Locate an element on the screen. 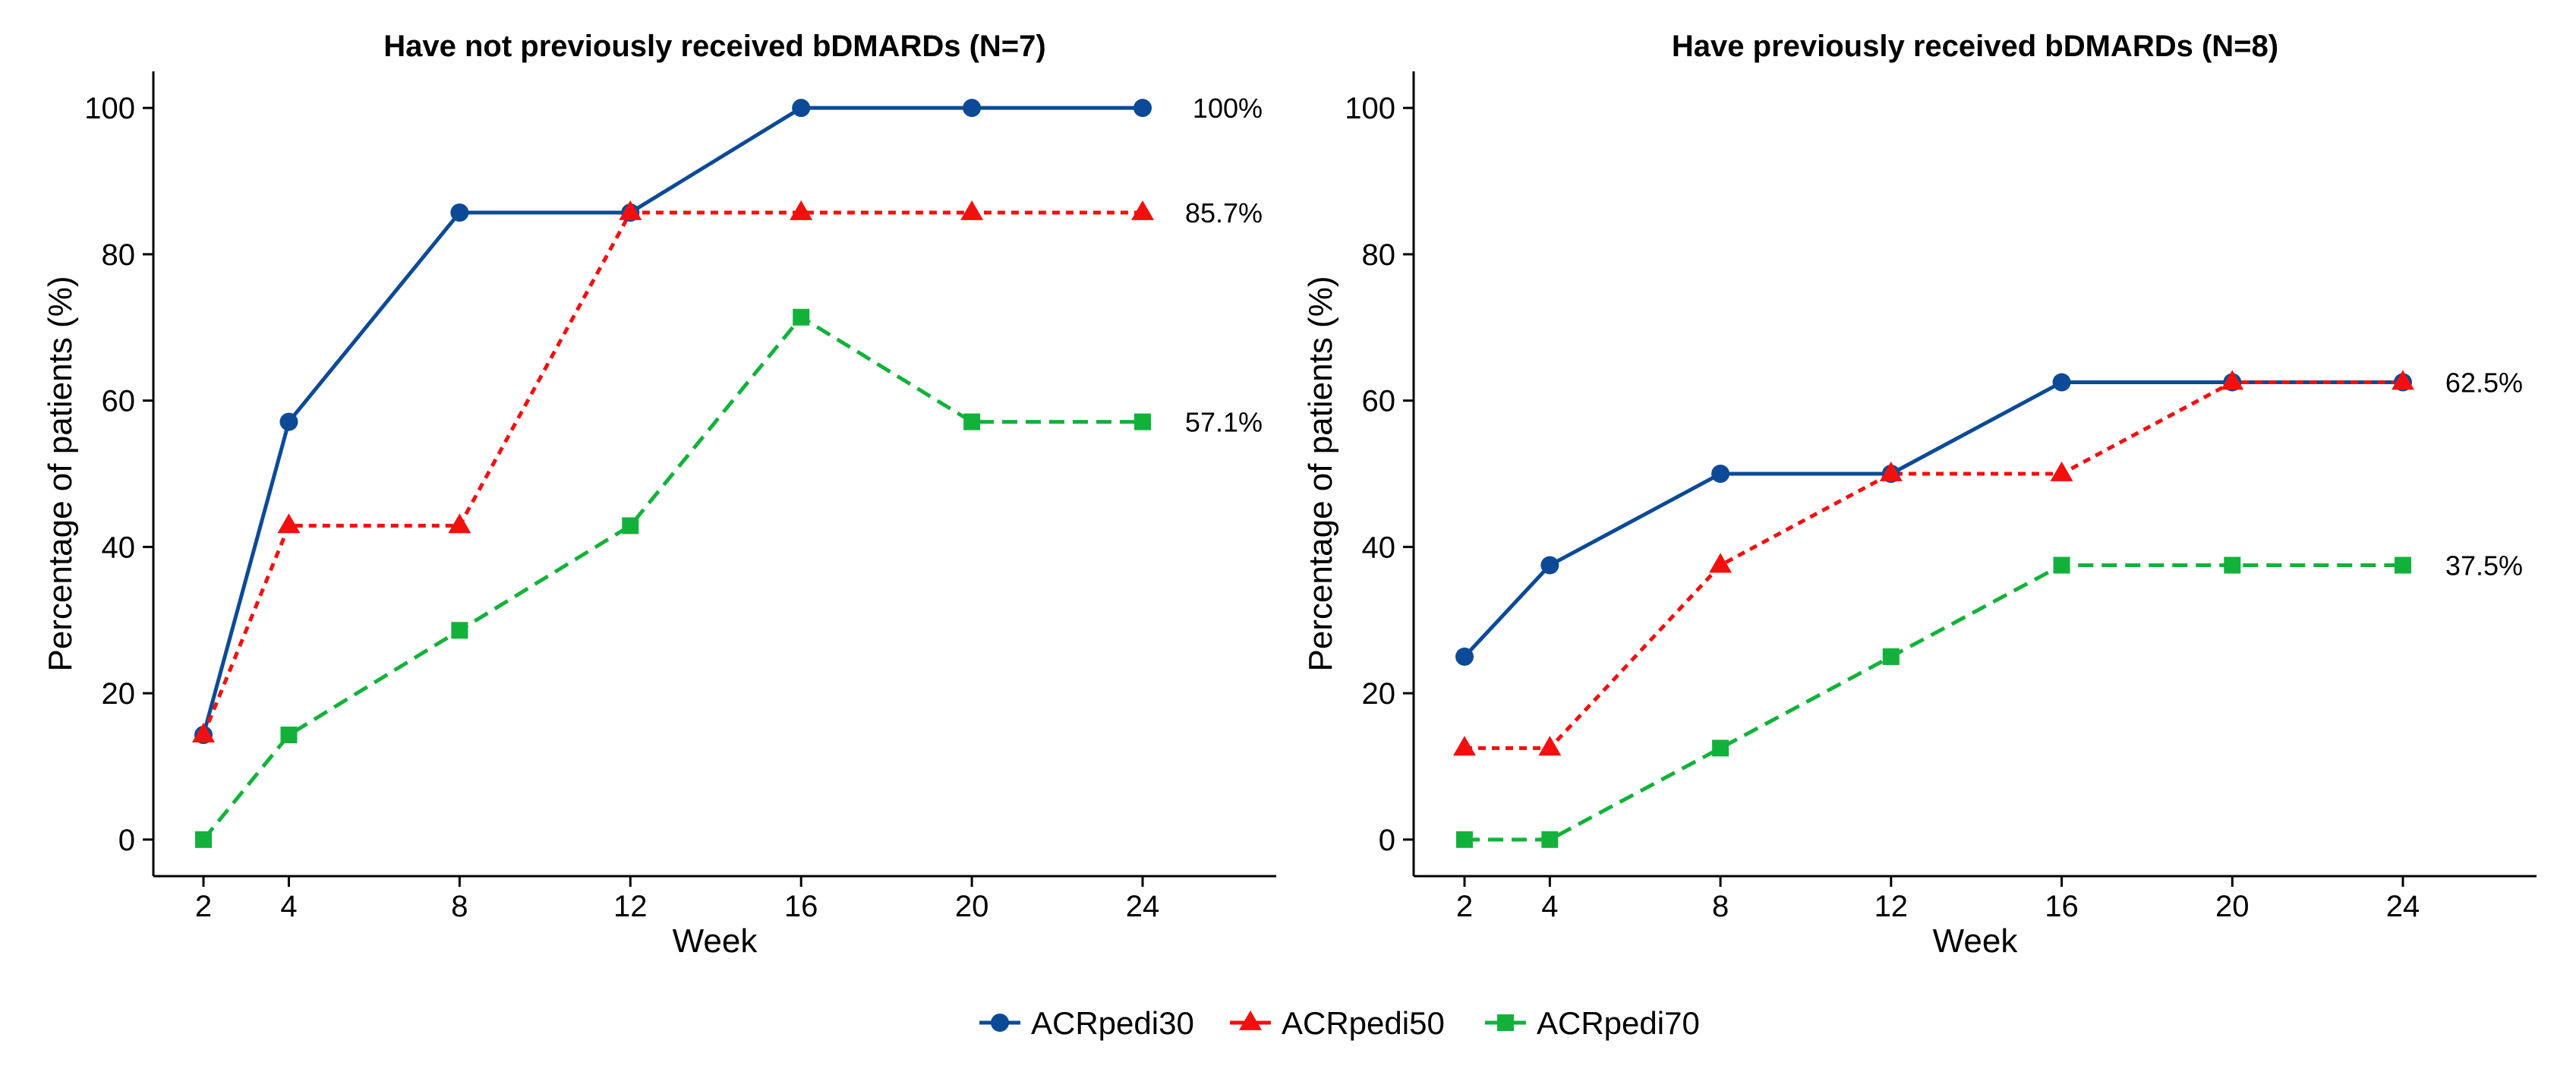 The height and width of the screenshot is (1069, 2576). legend-label: ACRpedi30 is located at coordinates (1112, 1023).